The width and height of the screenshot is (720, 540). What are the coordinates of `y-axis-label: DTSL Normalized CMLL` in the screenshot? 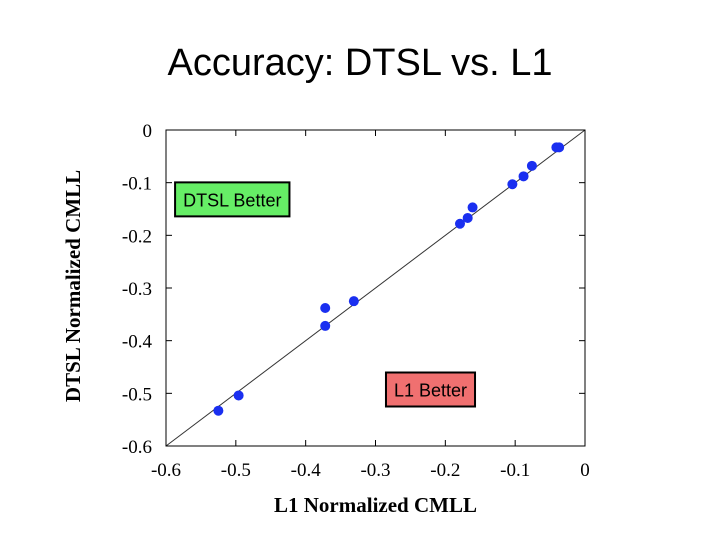 It's located at (73, 286).